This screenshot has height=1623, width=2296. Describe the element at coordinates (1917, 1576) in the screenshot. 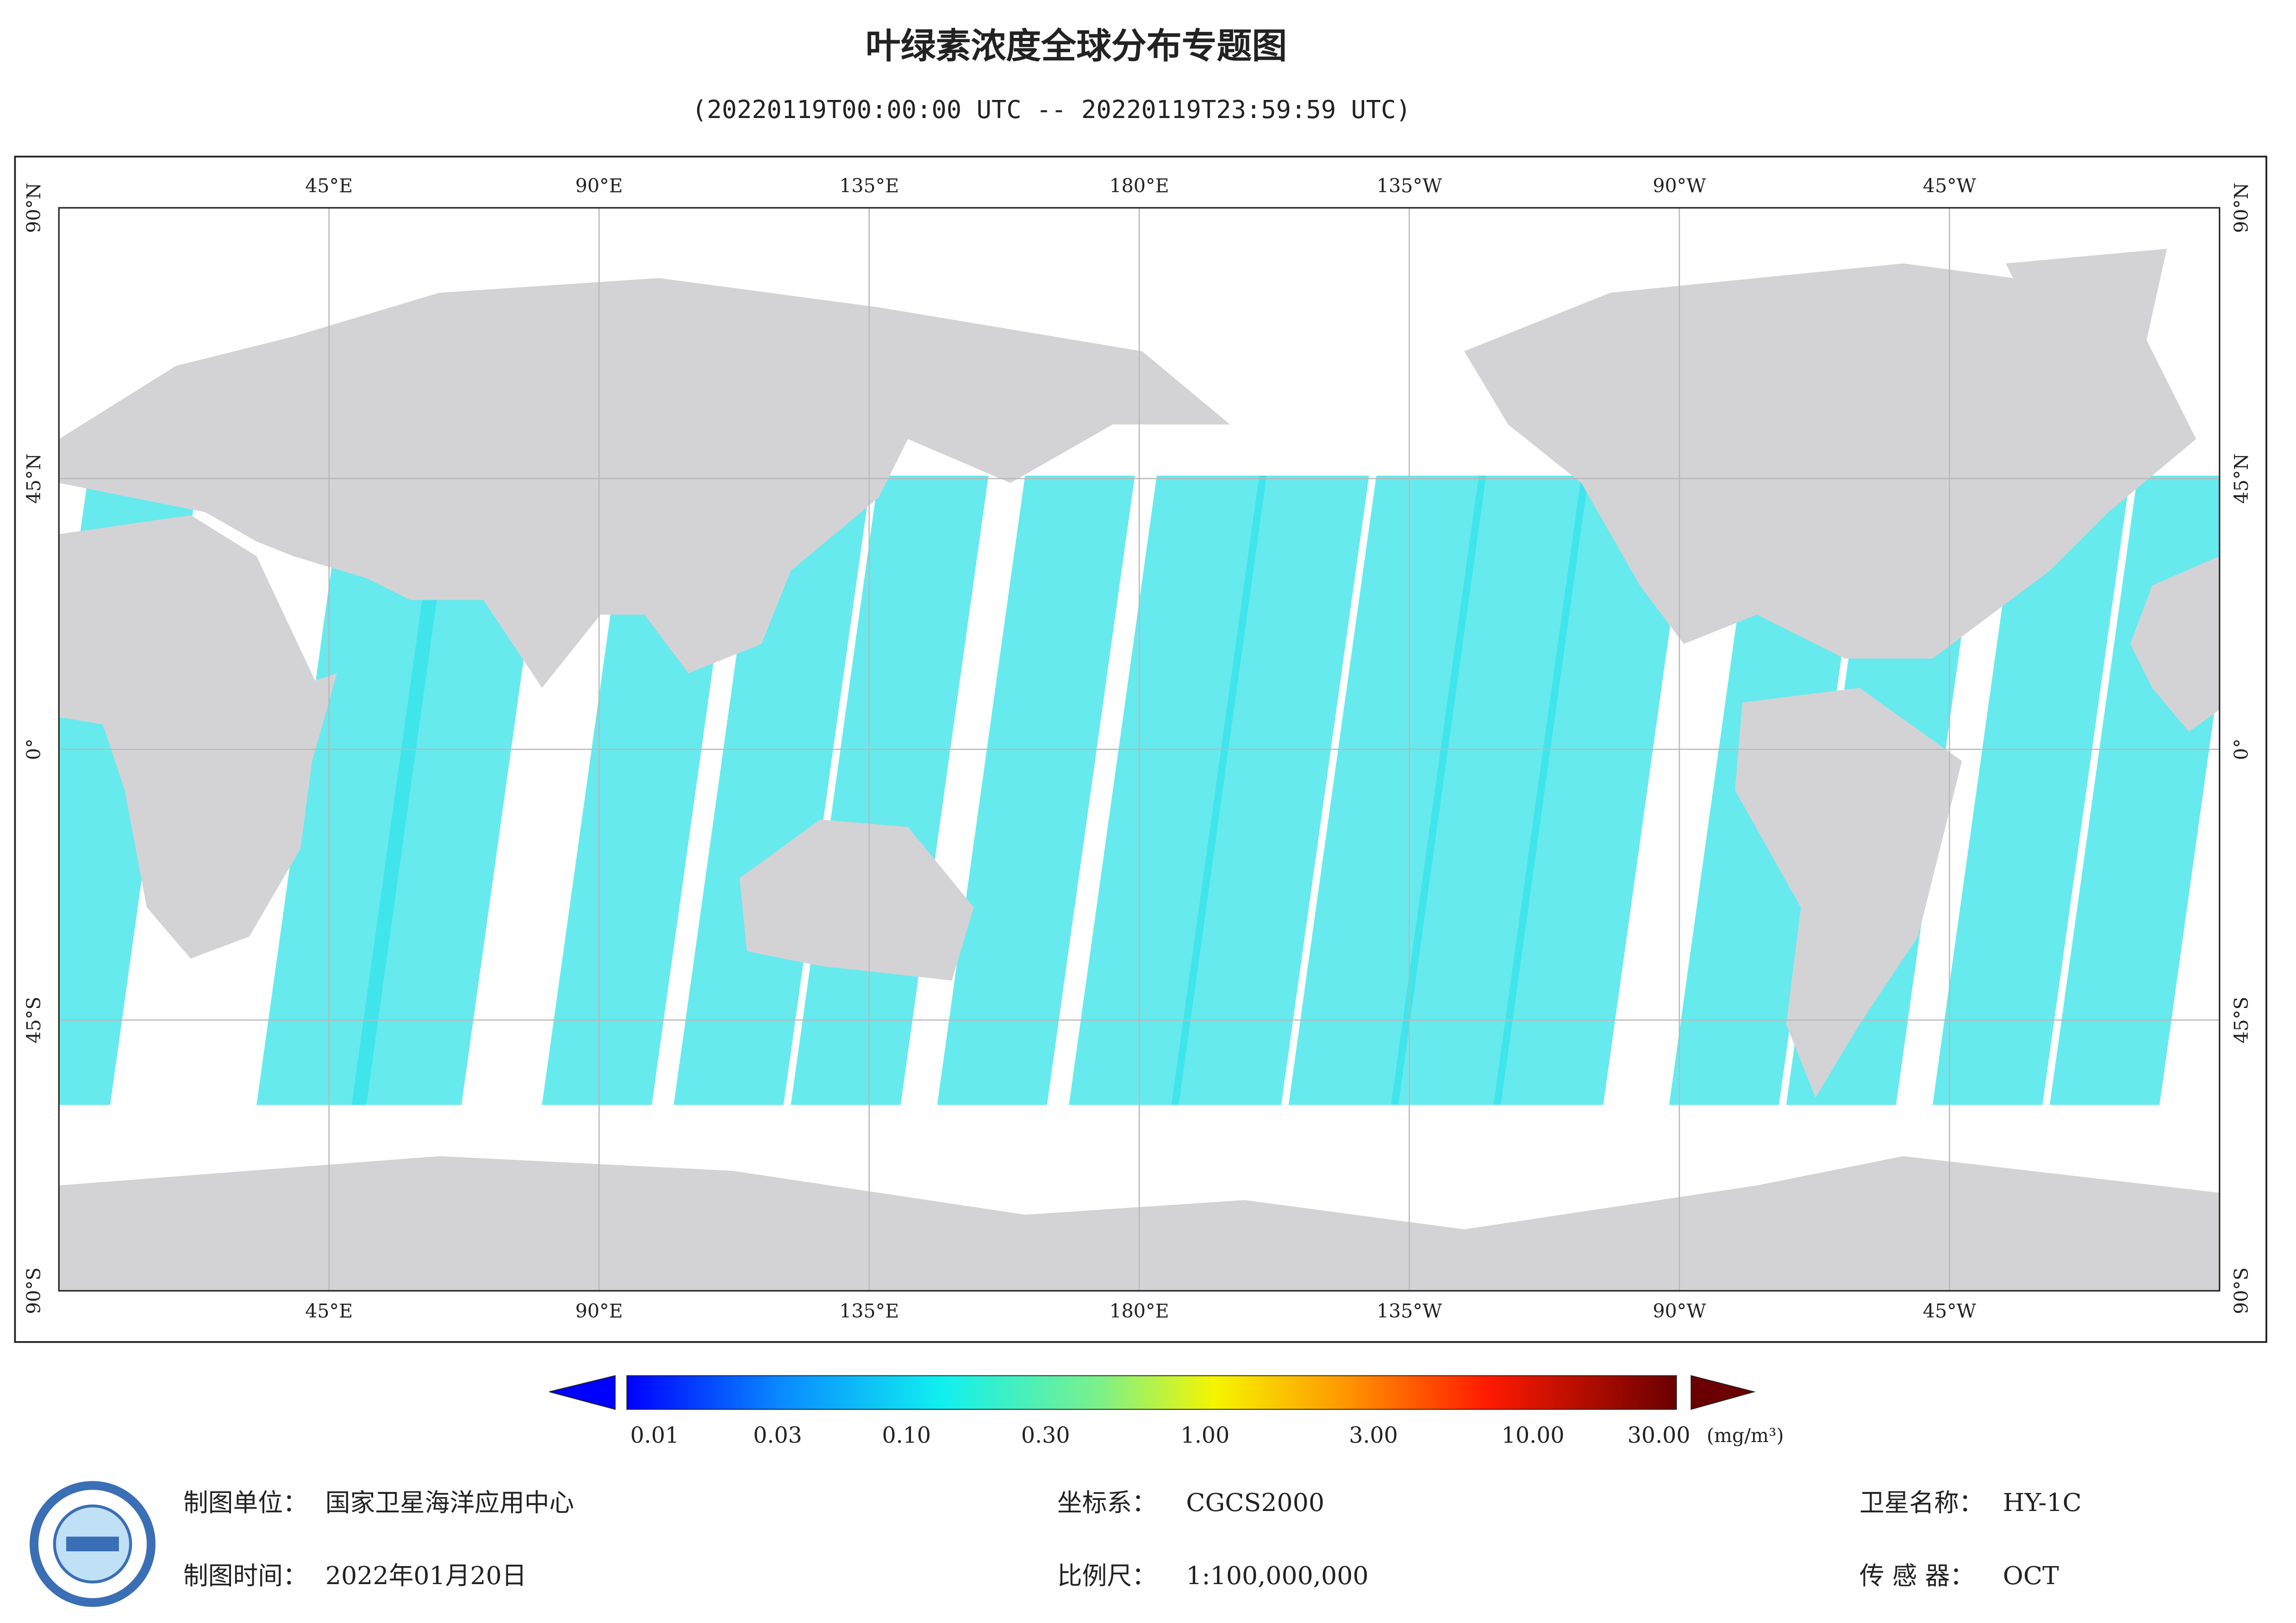

I see `sensor-label: 传 感 器：` at that location.